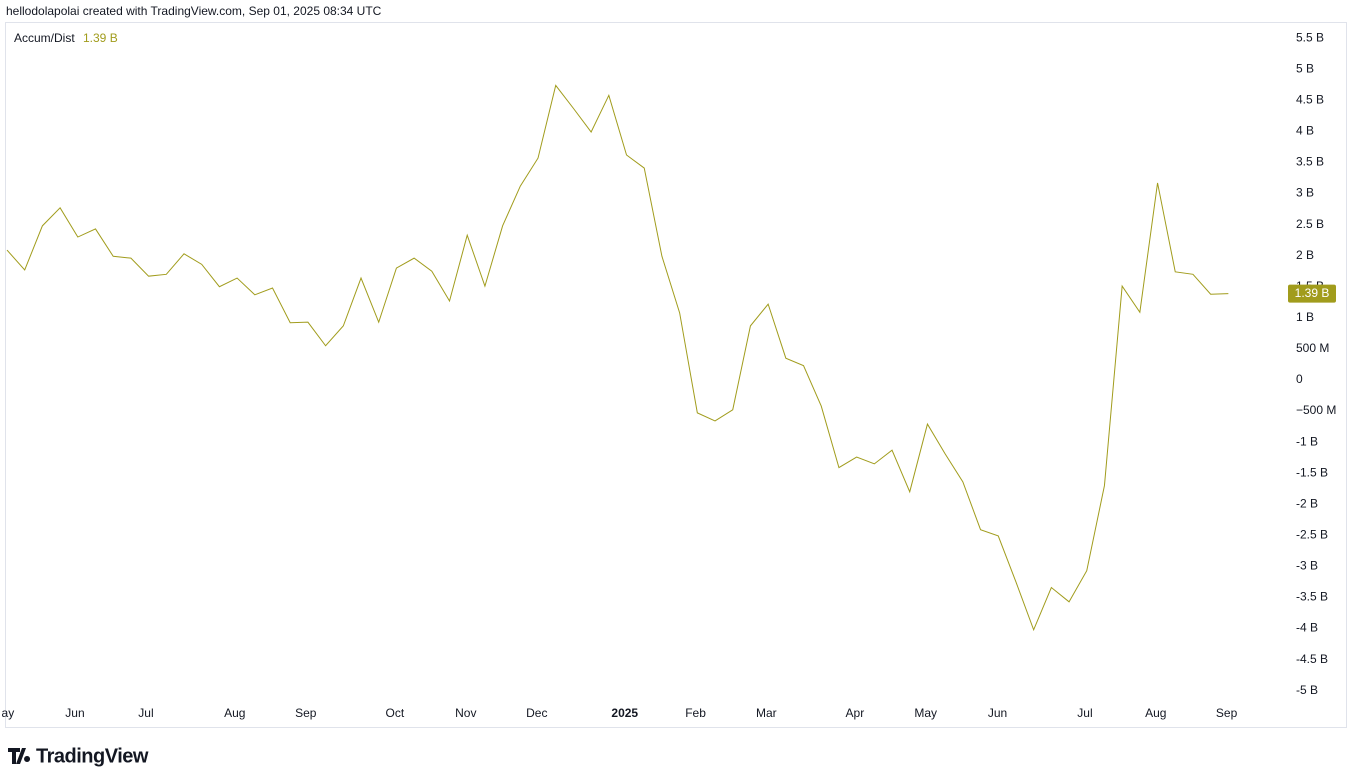 The width and height of the screenshot is (1353, 778). I want to click on y-tick-label: -1.5 B, so click(1312, 472).